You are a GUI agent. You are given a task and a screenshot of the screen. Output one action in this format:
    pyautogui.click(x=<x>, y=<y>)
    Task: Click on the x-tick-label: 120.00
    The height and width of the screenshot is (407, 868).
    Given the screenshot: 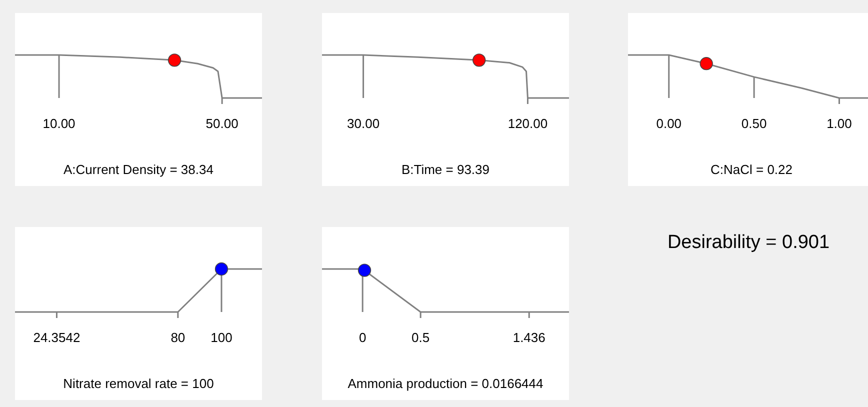 What is the action you would take?
    pyautogui.click(x=528, y=123)
    